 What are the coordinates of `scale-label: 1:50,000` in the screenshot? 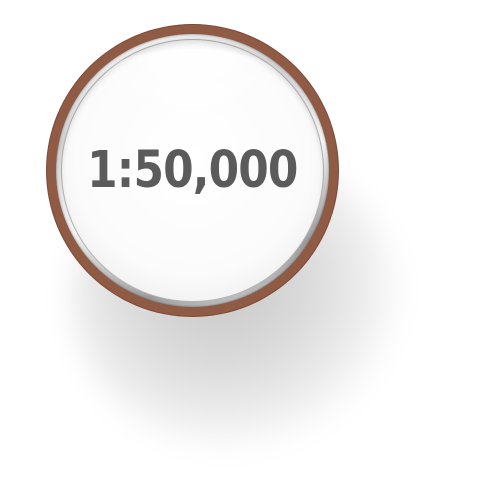 It's located at (192, 170).